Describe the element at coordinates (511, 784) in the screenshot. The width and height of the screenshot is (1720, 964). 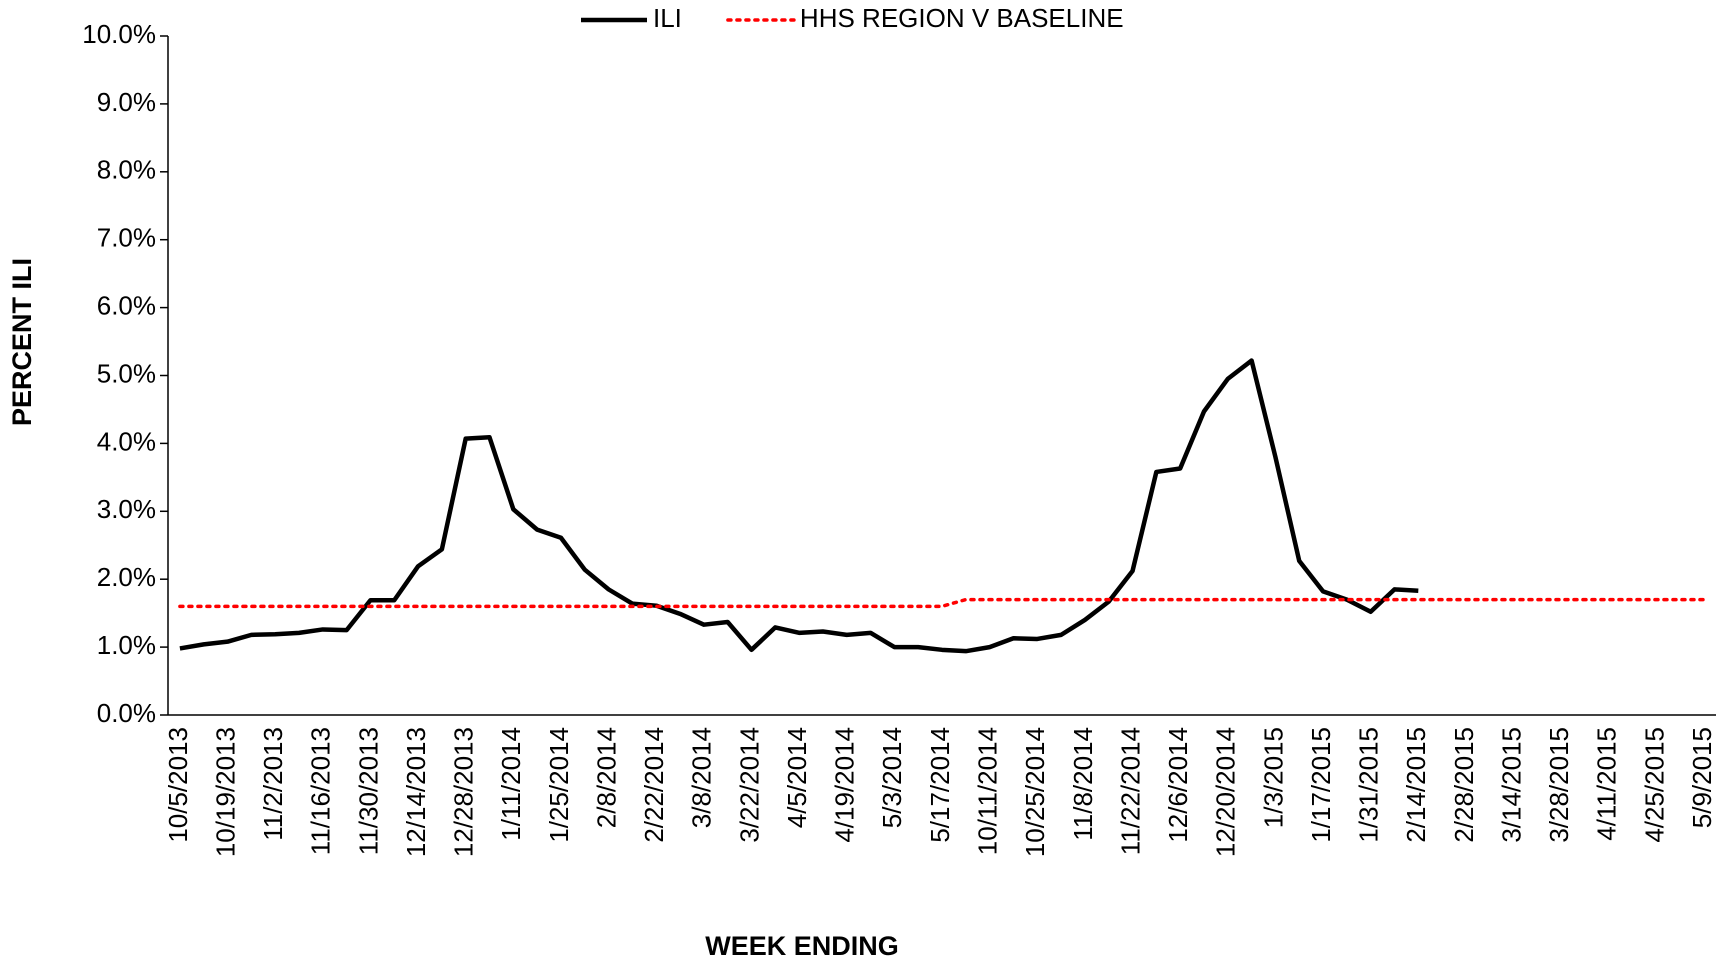
I see `x-tick-label: 1/11/2014` at that location.